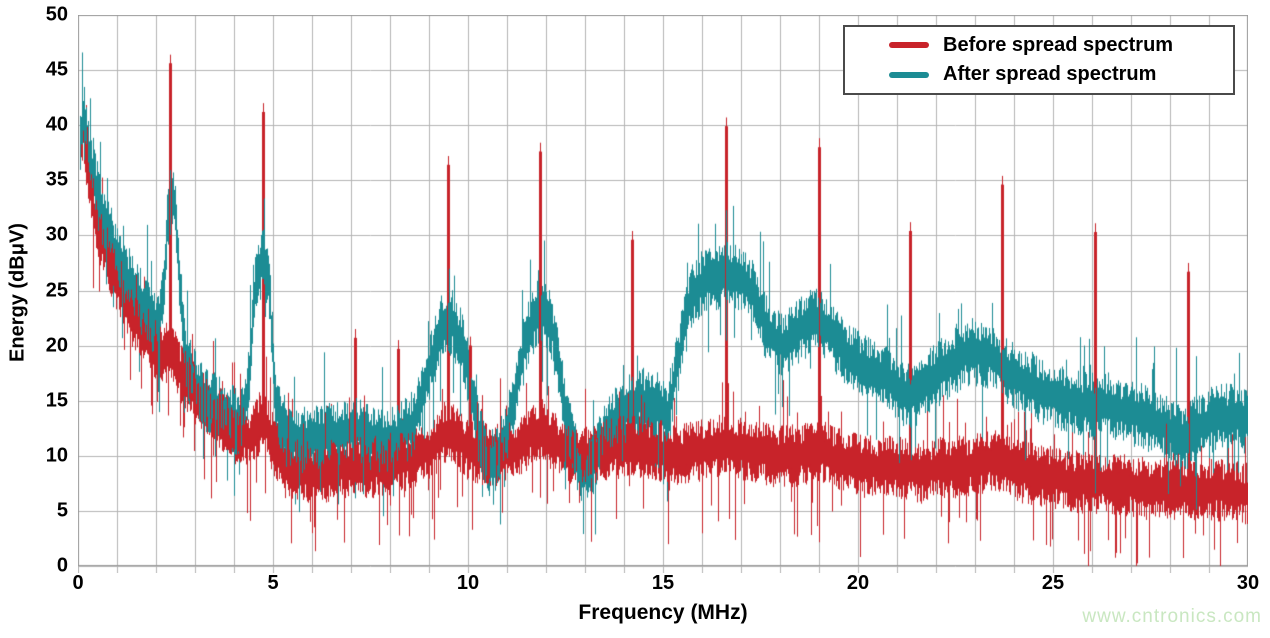  I want to click on x-tick-label: 25, so click(1053, 583).